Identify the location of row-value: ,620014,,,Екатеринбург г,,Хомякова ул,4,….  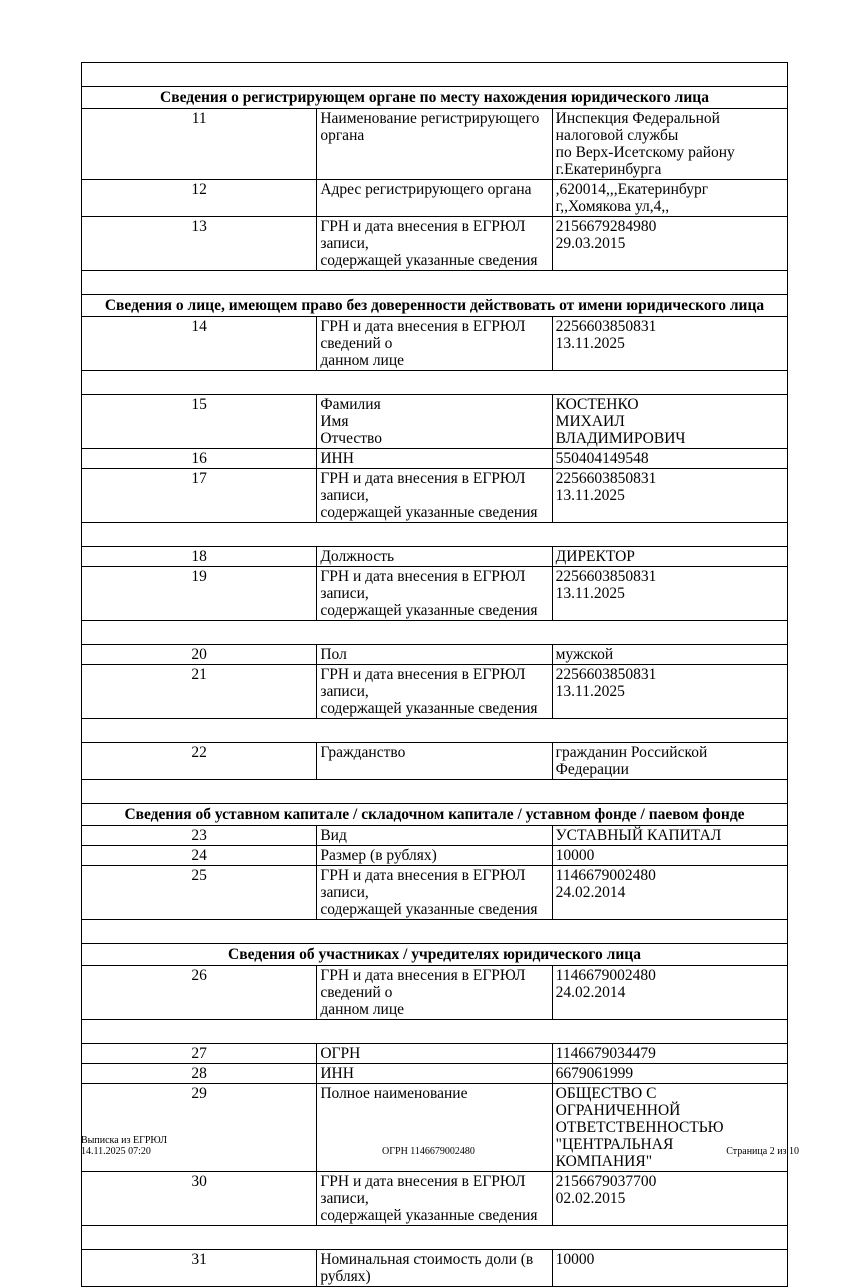
(670, 198).